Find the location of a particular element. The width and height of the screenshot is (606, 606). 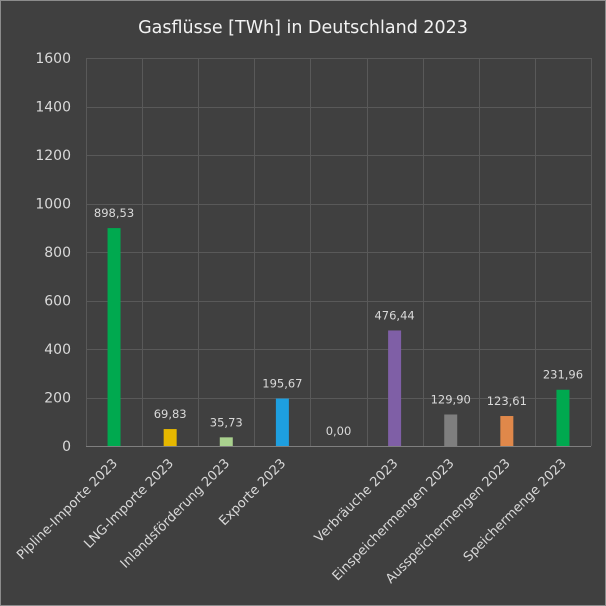

data-label: 35,73 is located at coordinates (226, 422).